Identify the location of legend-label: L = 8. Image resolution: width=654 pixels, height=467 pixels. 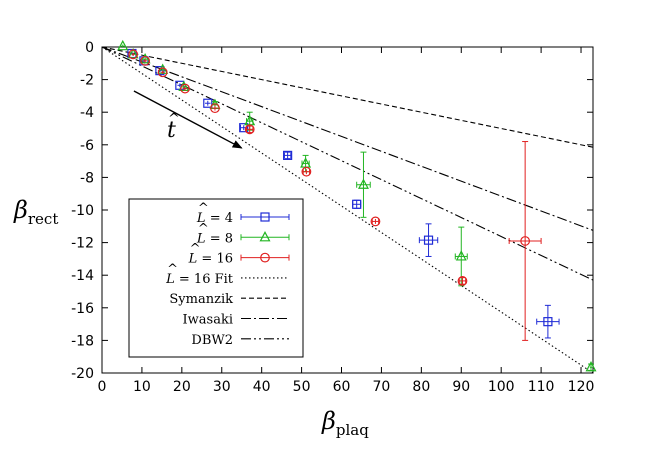
(214, 238).